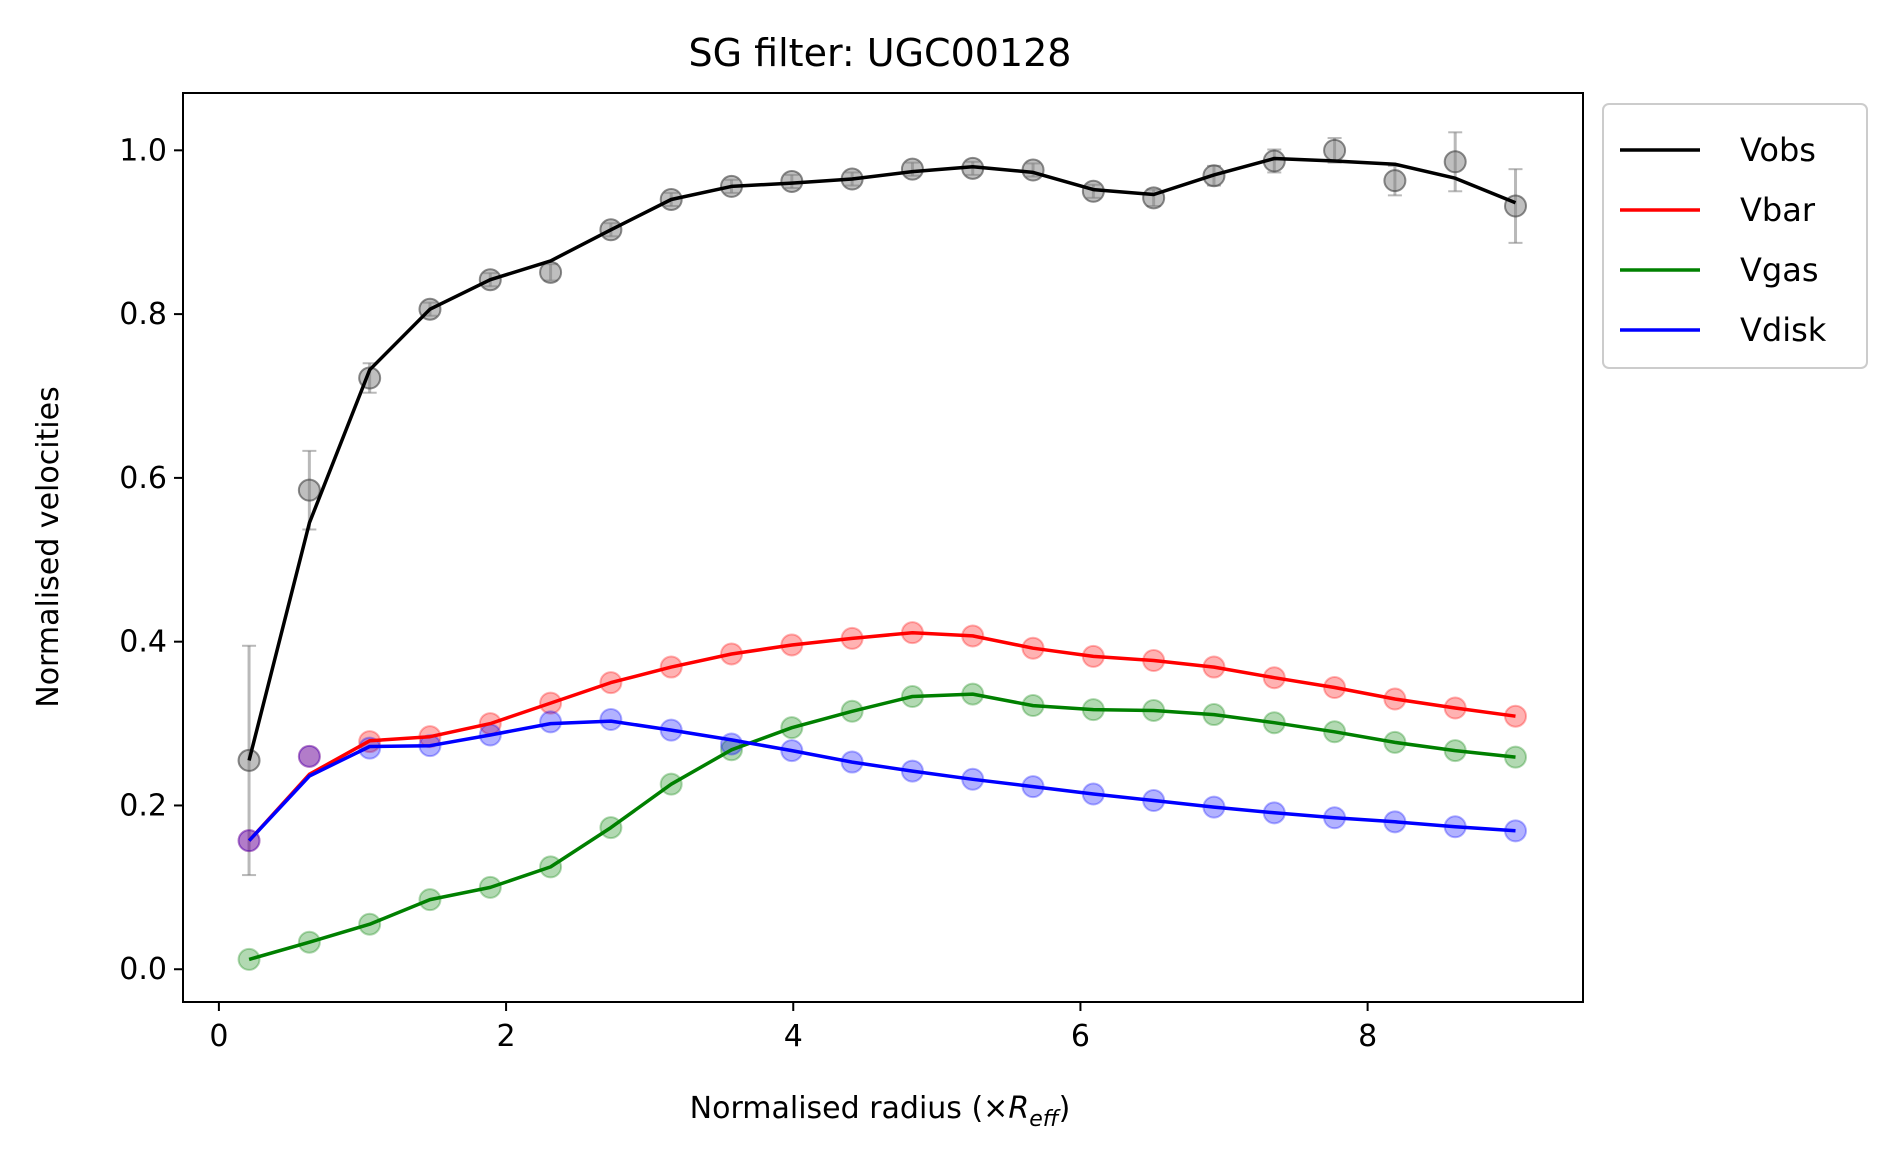  Describe the element at coordinates (249, 959) in the screenshot. I see `vgas-marker` at that location.